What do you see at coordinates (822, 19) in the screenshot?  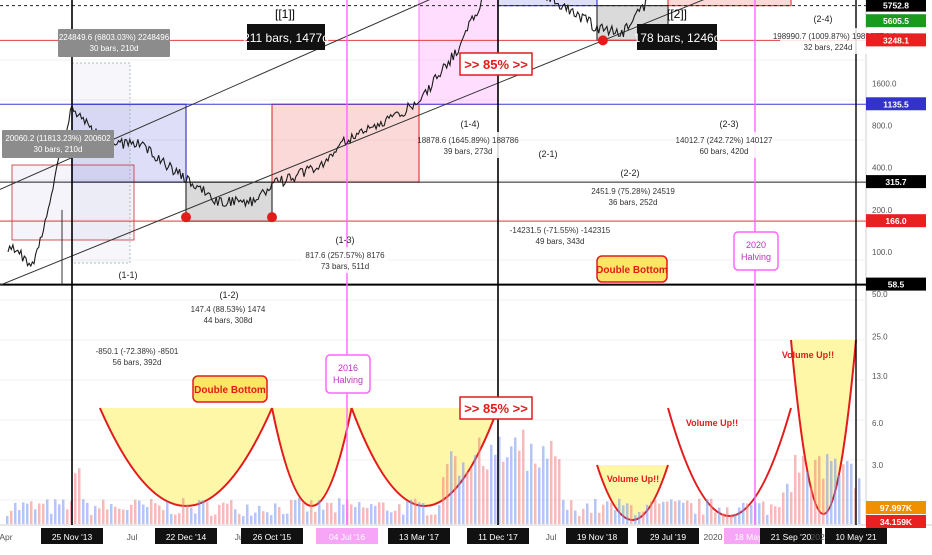 I see `phase-label-7: (2-4)` at bounding box center [822, 19].